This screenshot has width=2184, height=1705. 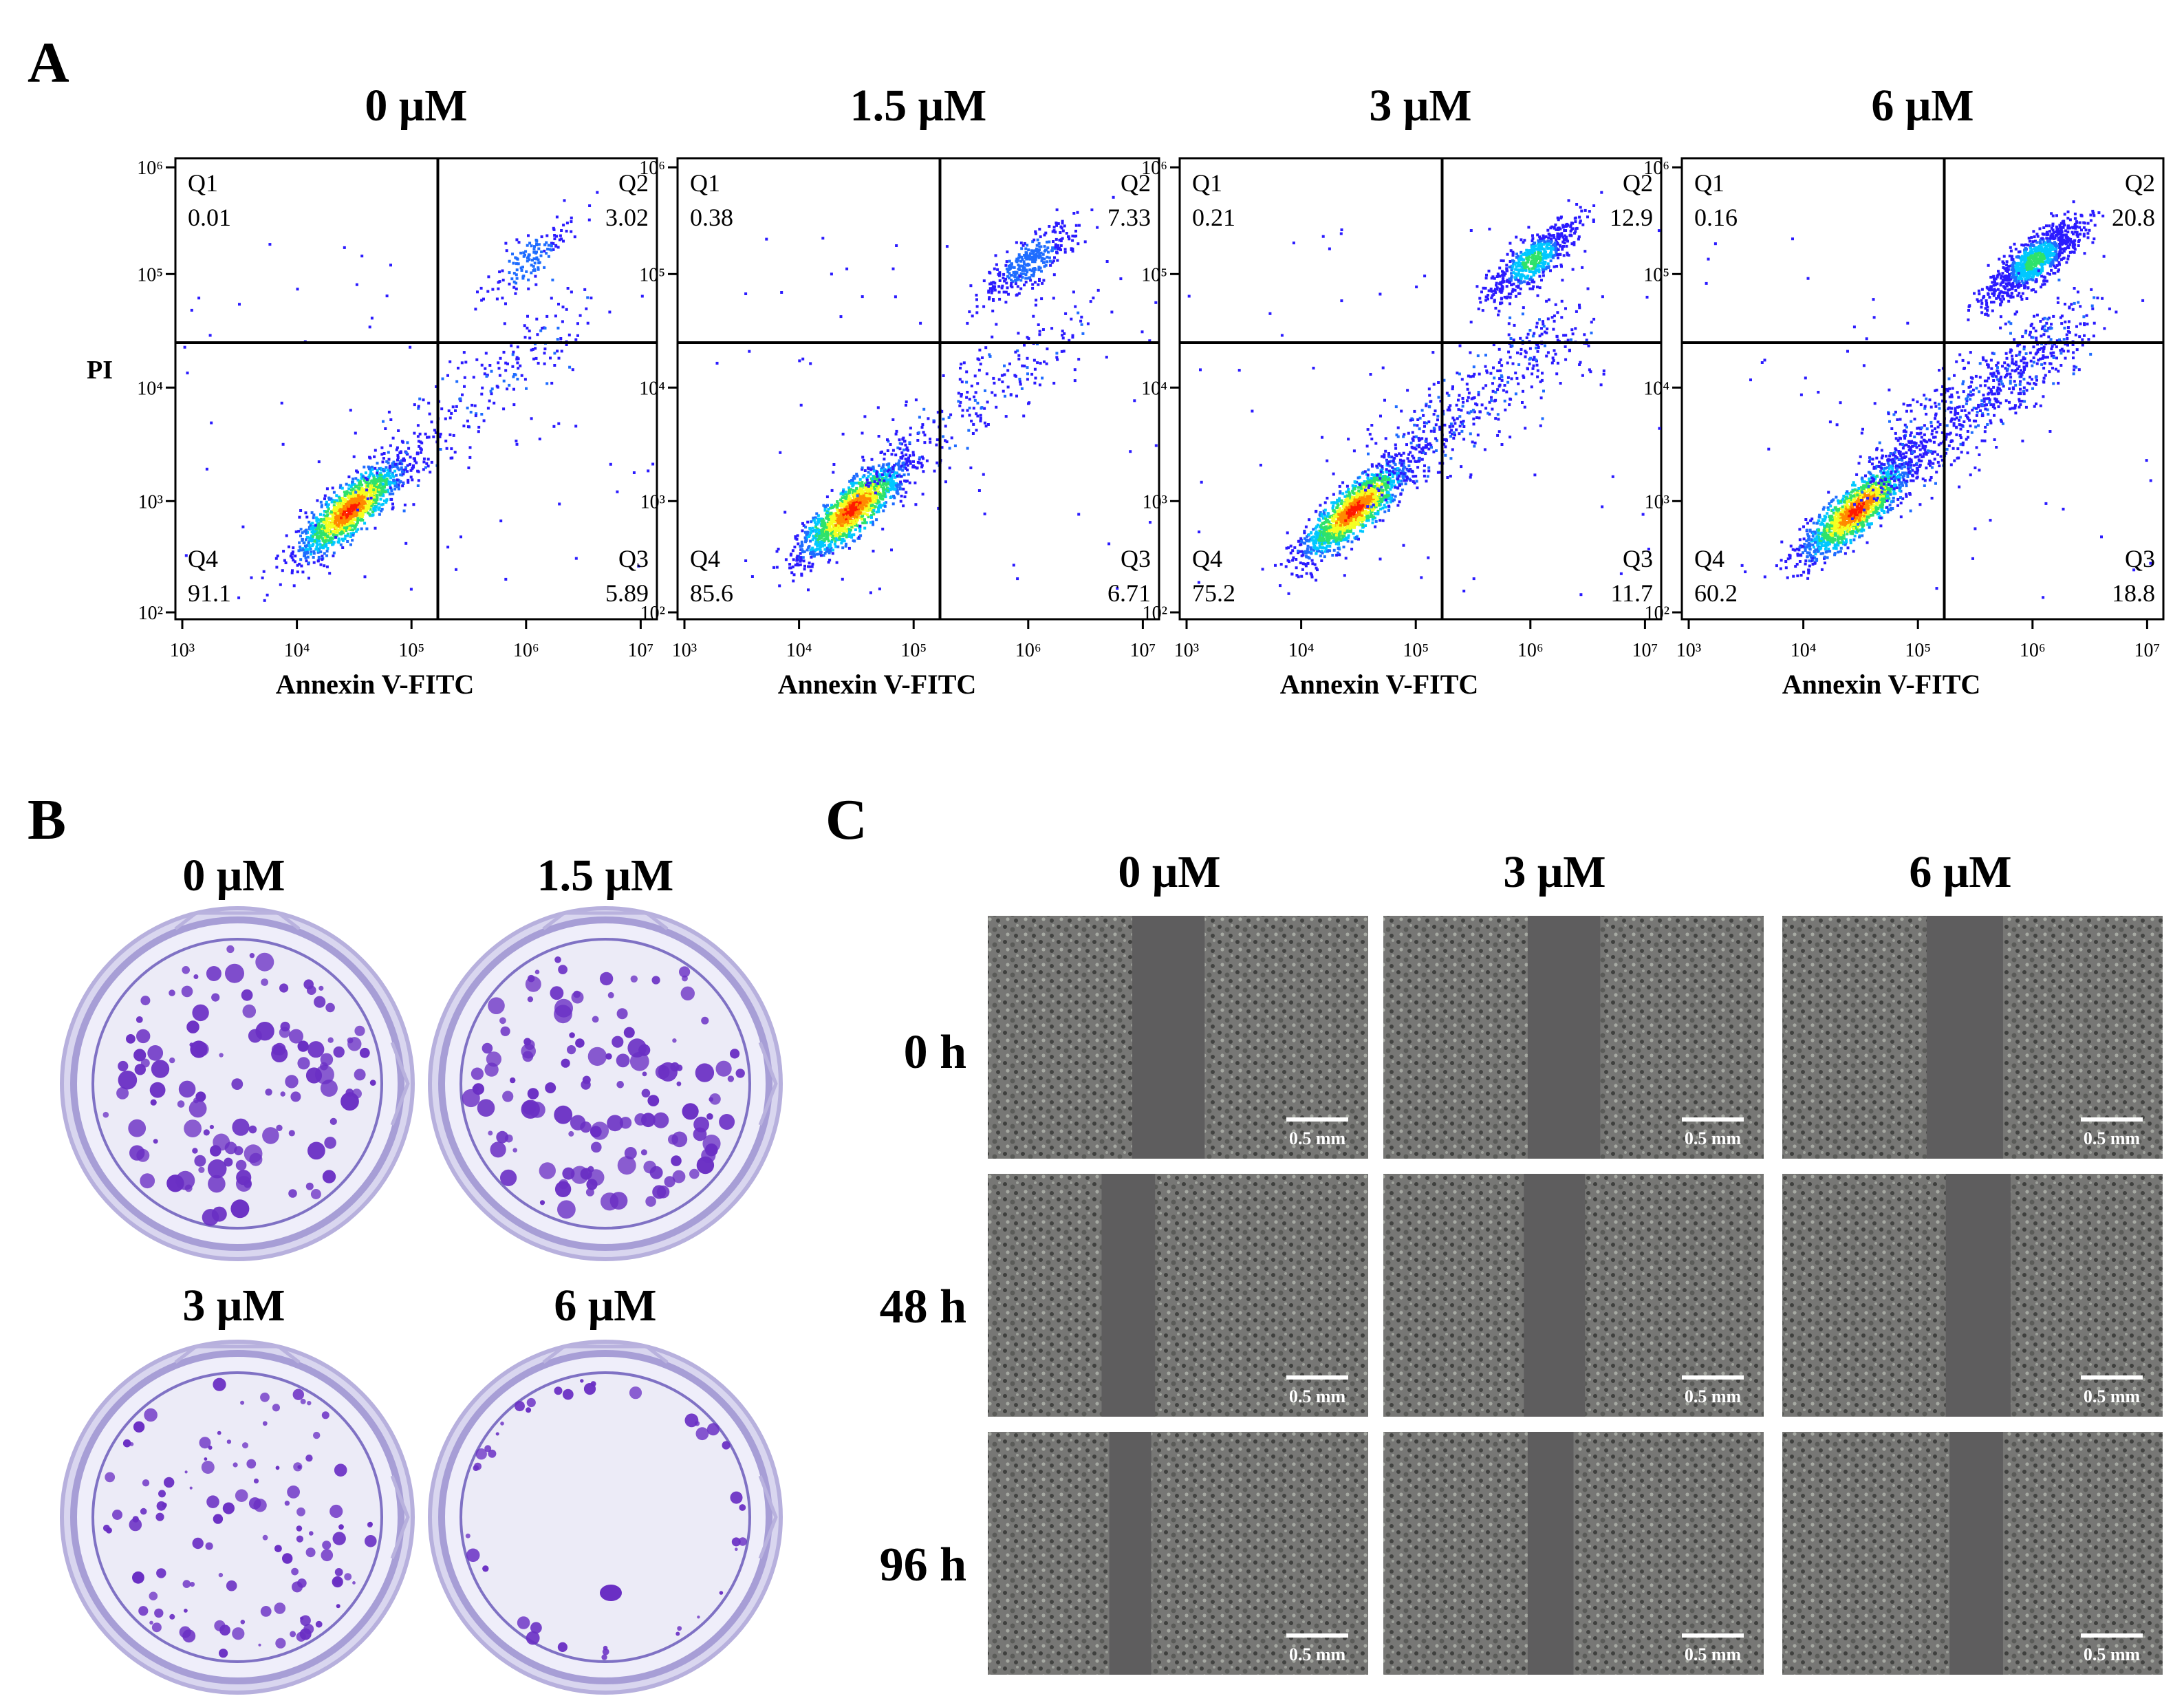 I want to click on micrograph-r0-c2: 0.5 mm, so click(x=1972, y=1037).